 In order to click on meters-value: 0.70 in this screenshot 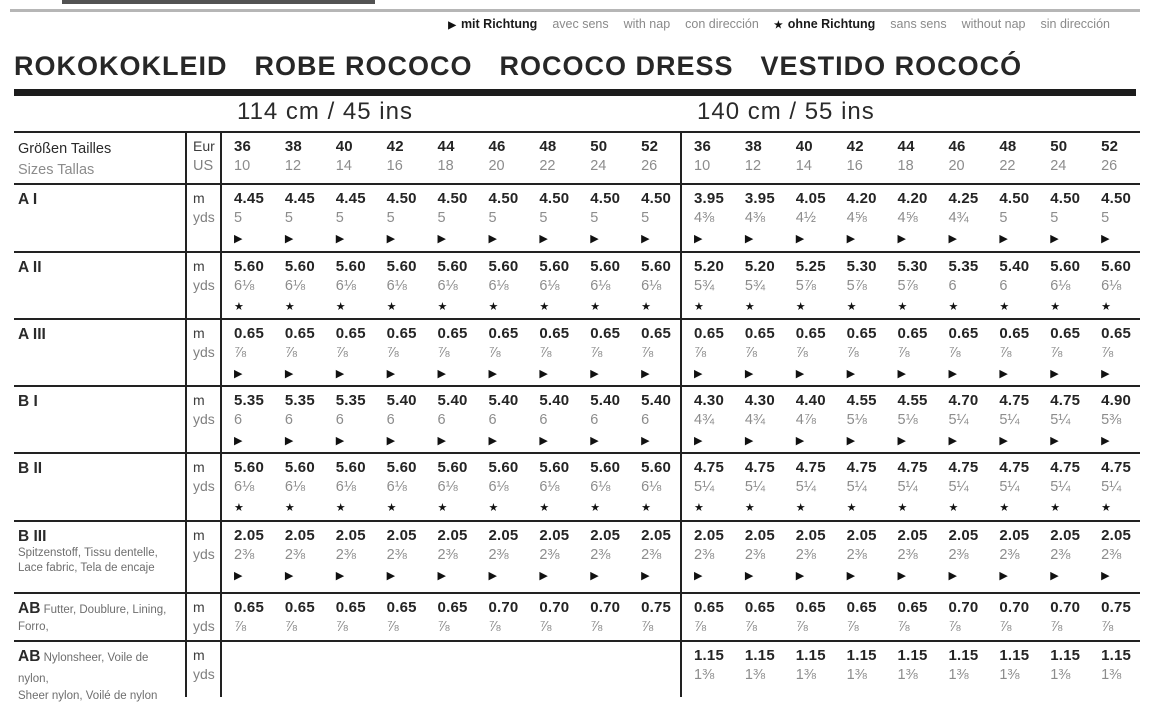, I will do `click(503, 607)`.